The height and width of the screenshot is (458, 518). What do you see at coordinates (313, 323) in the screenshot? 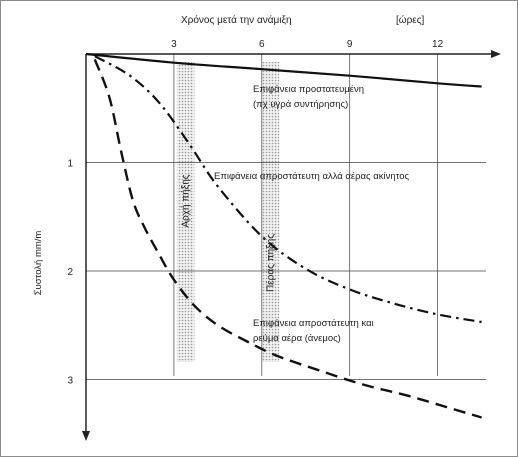
I see `annotation-wind-line1: Επιφάνεια απροστάτευτη και` at bounding box center [313, 323].